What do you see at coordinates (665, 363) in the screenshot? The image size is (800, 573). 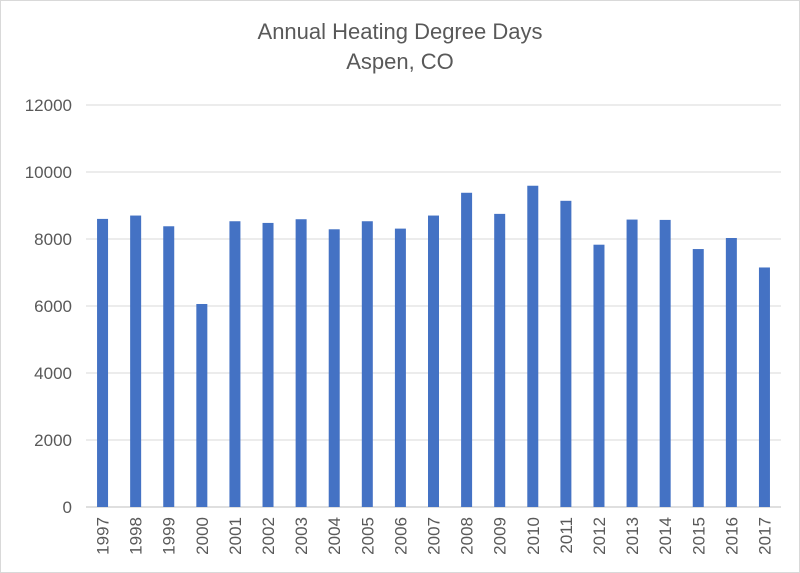 I see `bar-2014` at bounding box center [665, 363].